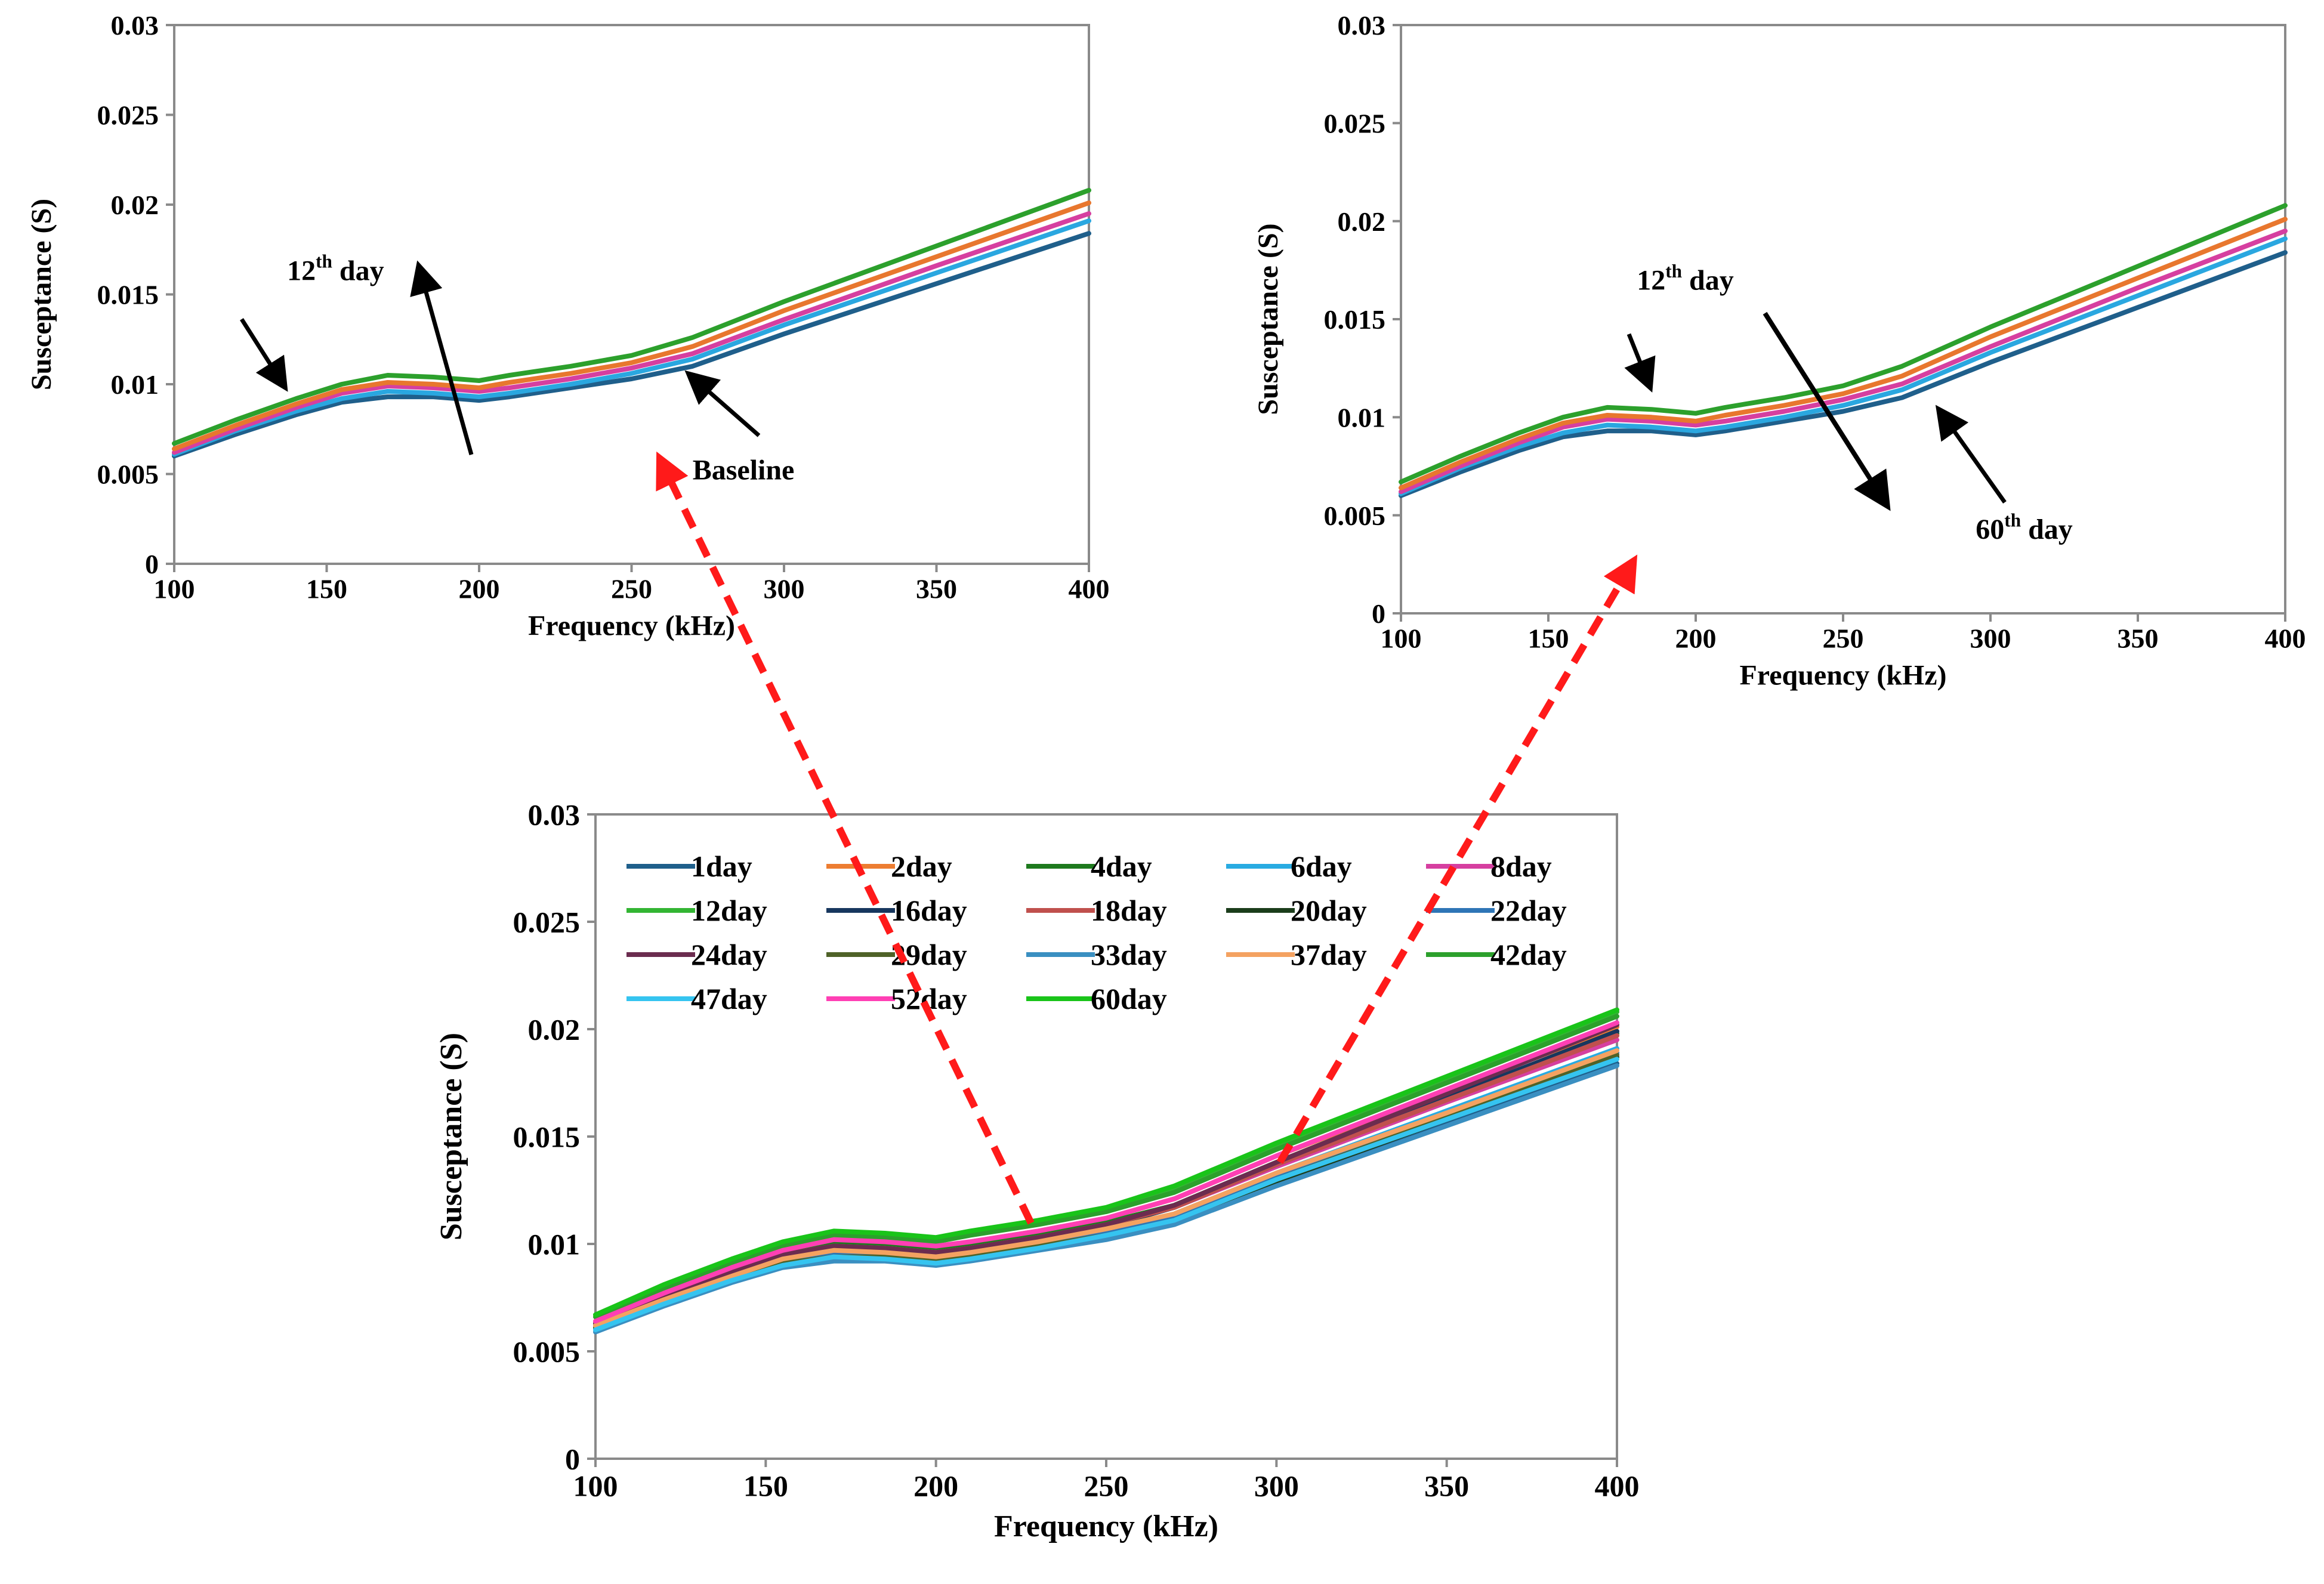 The width and height of the screenshot is (2324, 1584). I want to click on legend-item: 37day, so click(1296, 954).